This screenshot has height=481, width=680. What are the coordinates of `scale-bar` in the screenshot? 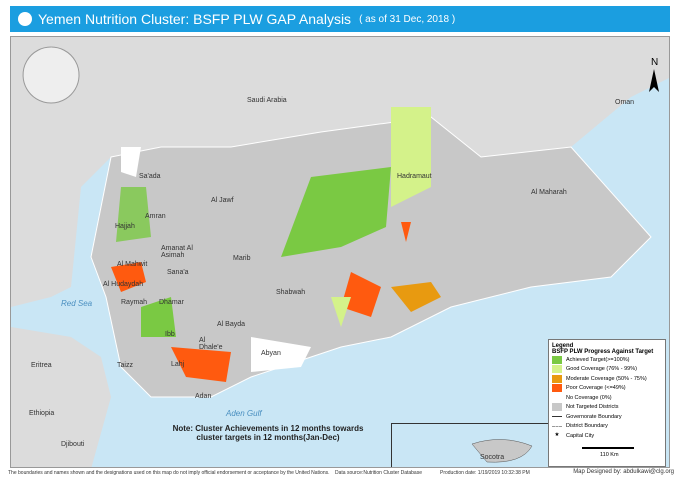 It's located at (608, 447).